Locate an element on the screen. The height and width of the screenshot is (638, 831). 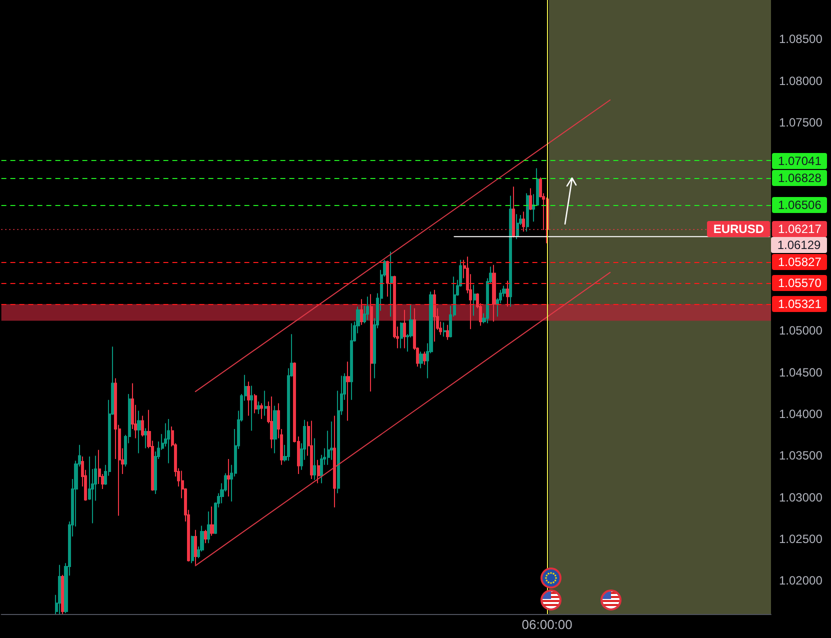
y-tick-label: 1.02000 is located at coordinates (801, 581).